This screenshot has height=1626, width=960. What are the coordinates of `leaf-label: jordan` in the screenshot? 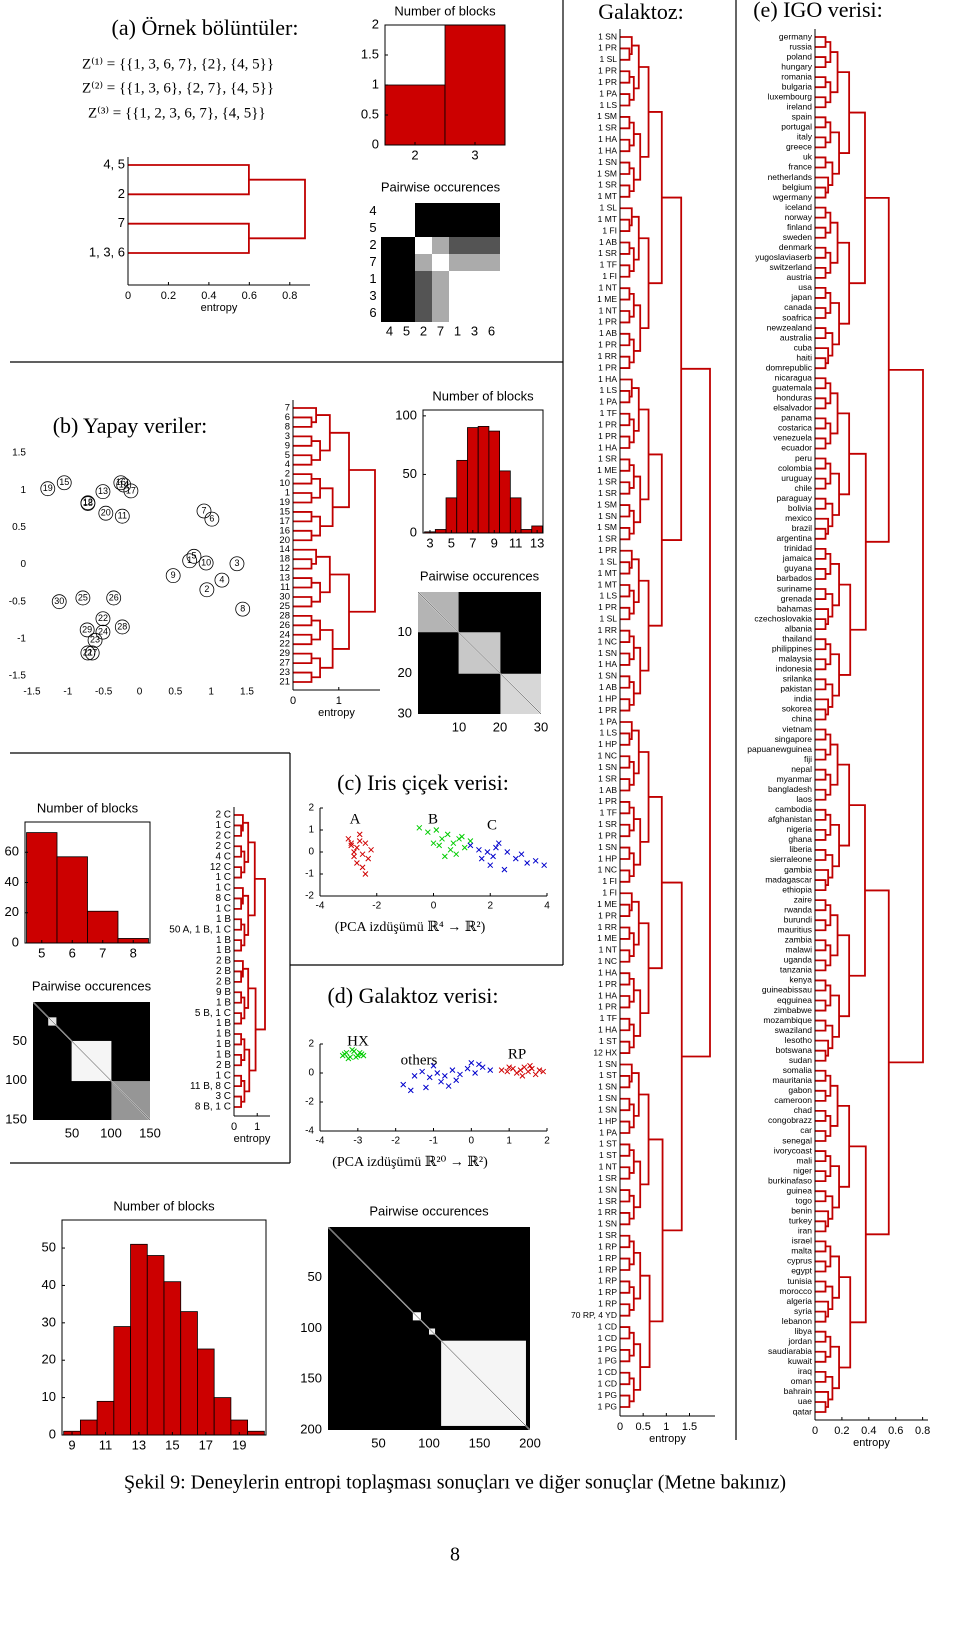 It's located at (799, 1341).